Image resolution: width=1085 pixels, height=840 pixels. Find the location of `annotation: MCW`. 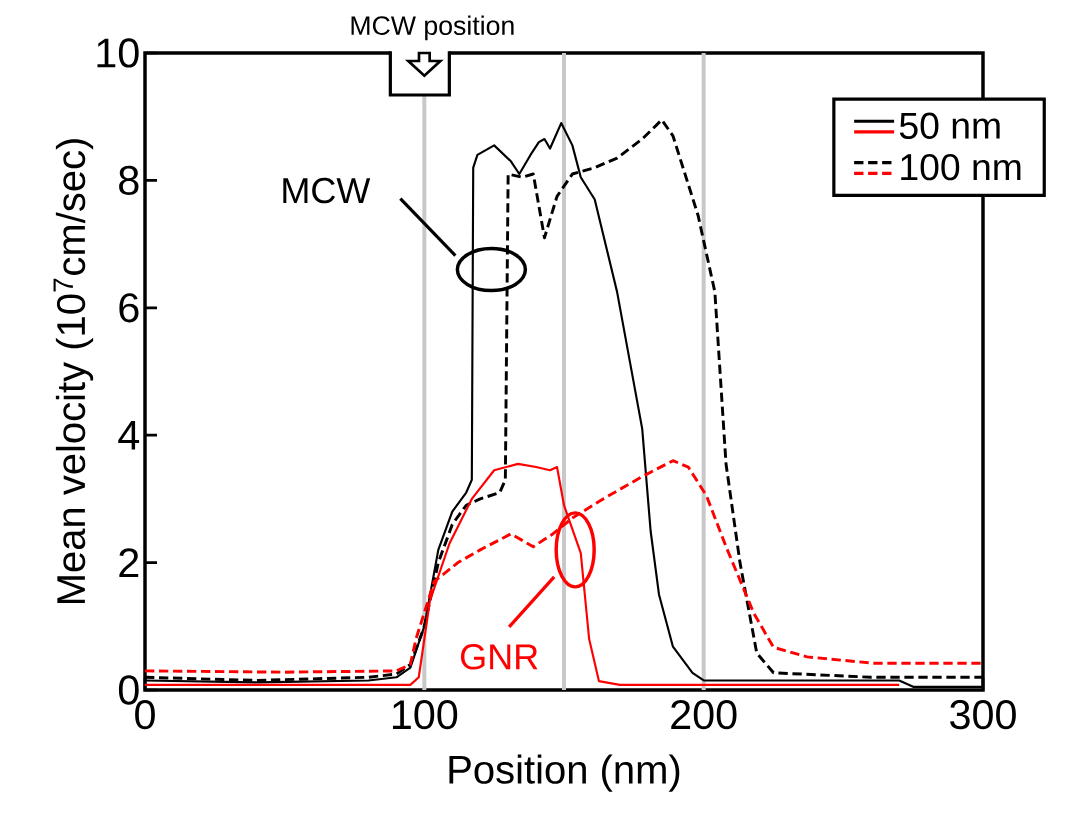

annotation: MCW is located at coordinates (327, 190).